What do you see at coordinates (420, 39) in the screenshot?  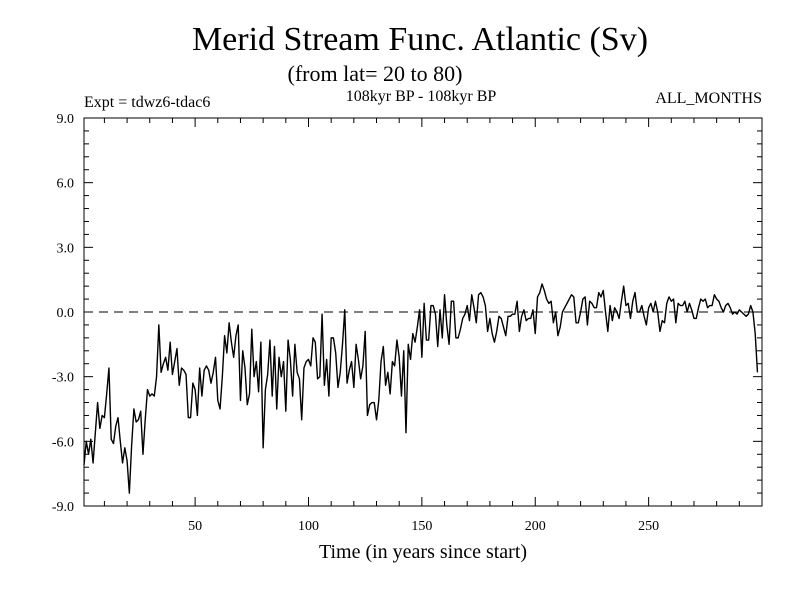 I see `chart-title: Merid Stream Func. Atlantic (Sv)` at bounding box center [420, 39].